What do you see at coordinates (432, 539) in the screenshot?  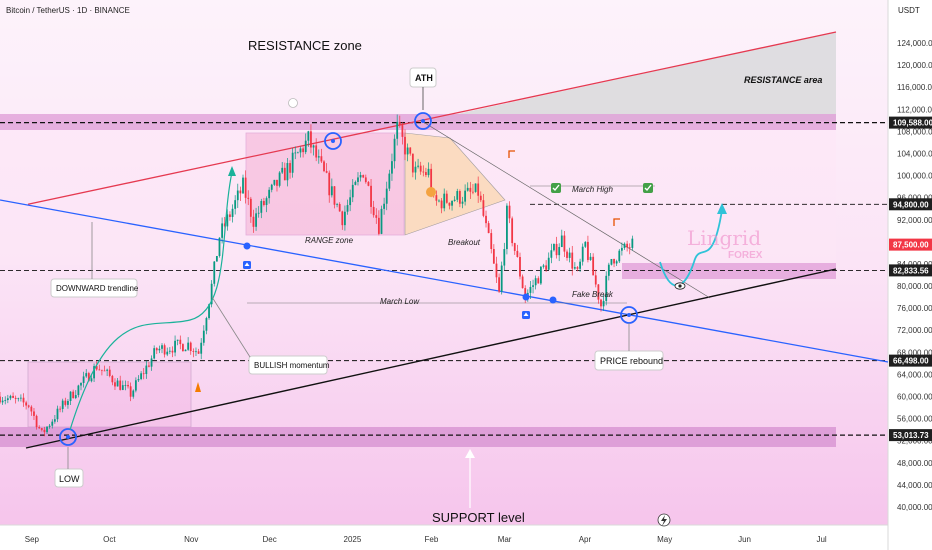 I see `x-tick-label: Feb` at bounding box center [432, 539].